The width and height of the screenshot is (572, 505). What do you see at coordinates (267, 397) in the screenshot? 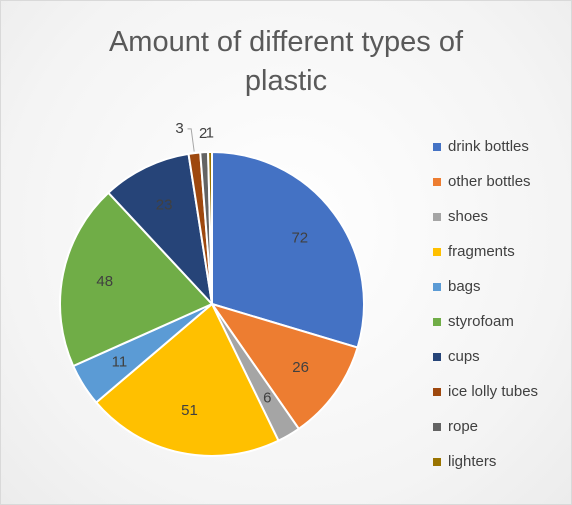
I see `data-label: 6` at bounding box center [267, 397].